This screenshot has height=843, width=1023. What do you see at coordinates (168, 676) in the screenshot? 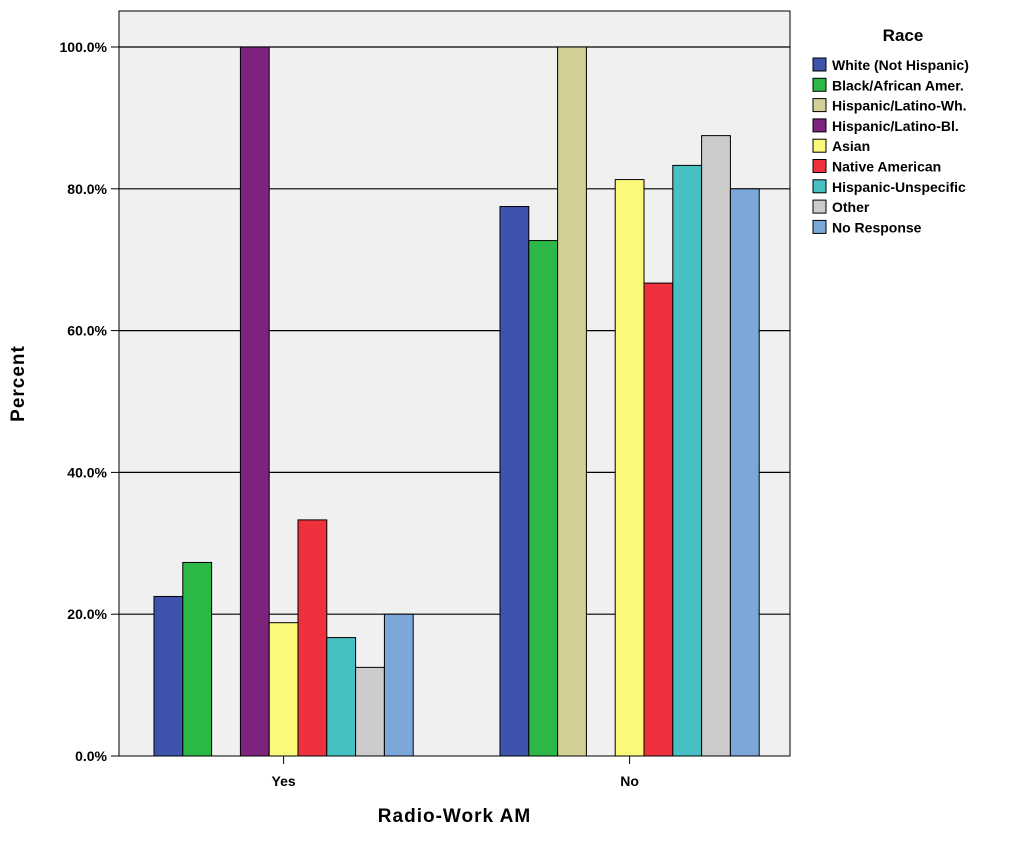
I see `bar-yes-white-not-hispanic-` at bounding box center [168, 676].